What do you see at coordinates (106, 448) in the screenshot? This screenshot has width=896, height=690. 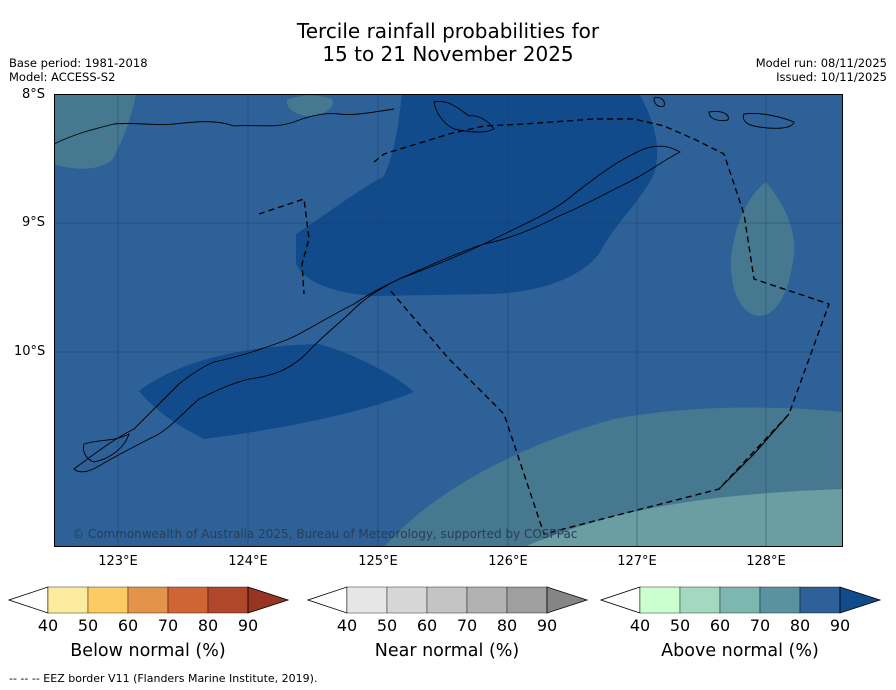 I see `timor-west-tip` at bounding box center [106, 448].